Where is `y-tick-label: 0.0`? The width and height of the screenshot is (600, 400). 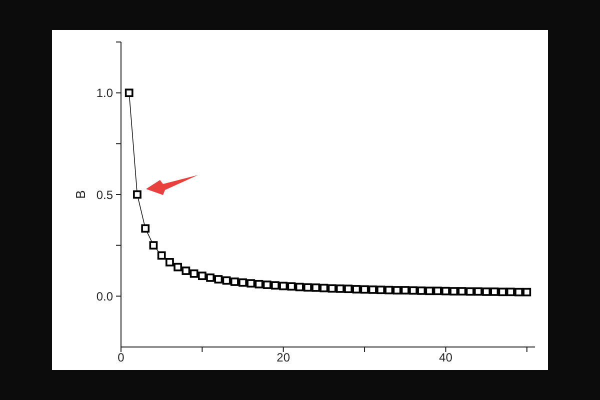 y-tick-label: 0.0 is located at coordinates (105, 296).